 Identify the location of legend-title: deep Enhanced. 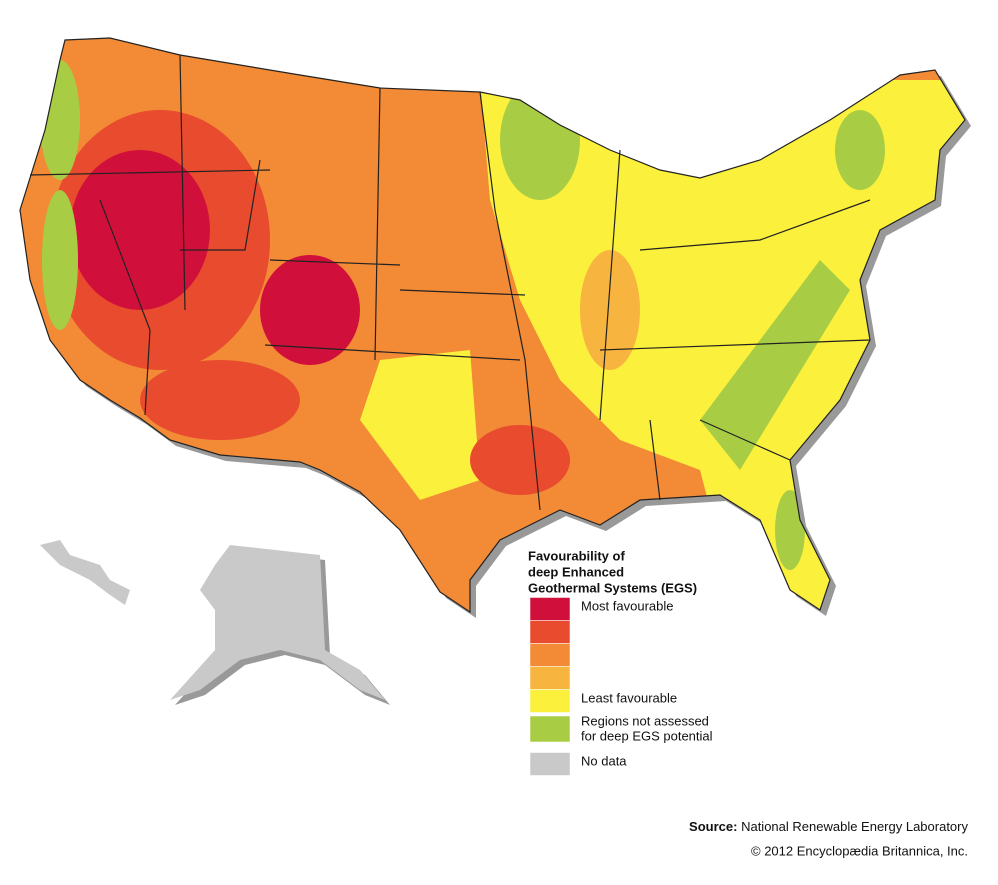
(576, 571).